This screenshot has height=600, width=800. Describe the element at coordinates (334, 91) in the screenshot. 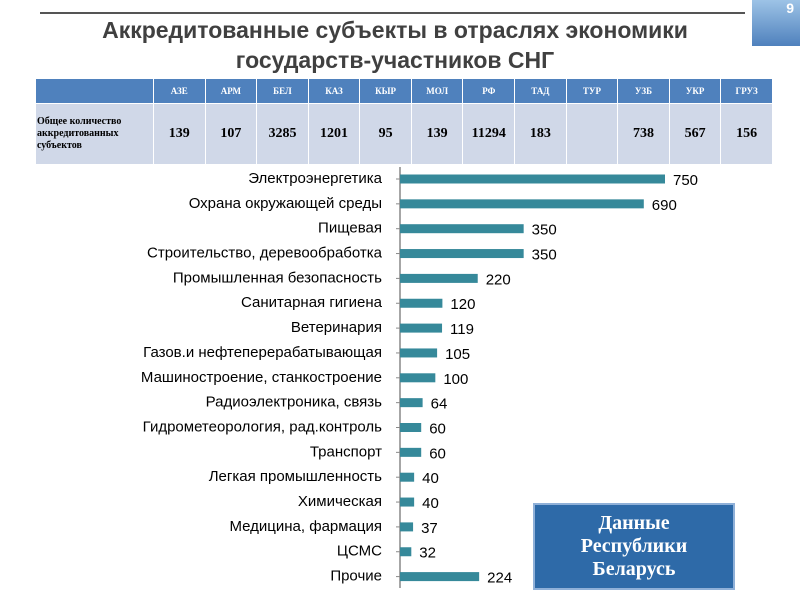

I see `header-cell: КАЗ` at that location.